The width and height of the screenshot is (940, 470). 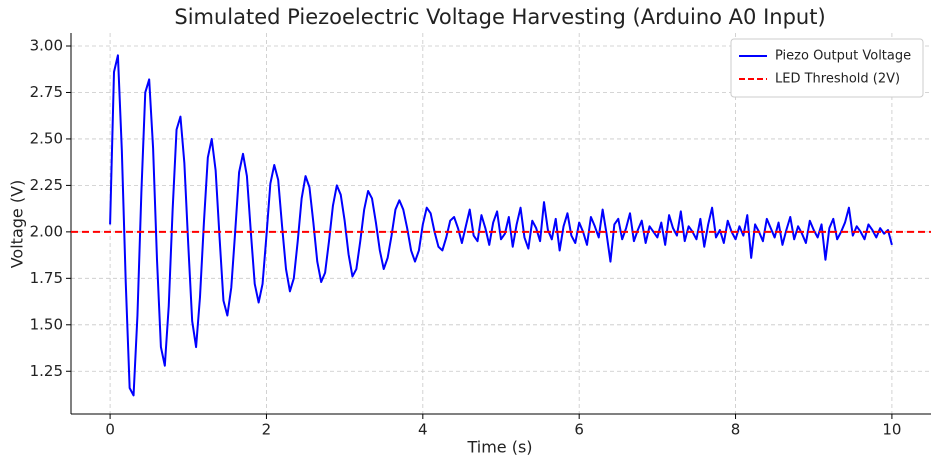 I want to click on y-tick-label: 2.75, so click(x=46, y=92).